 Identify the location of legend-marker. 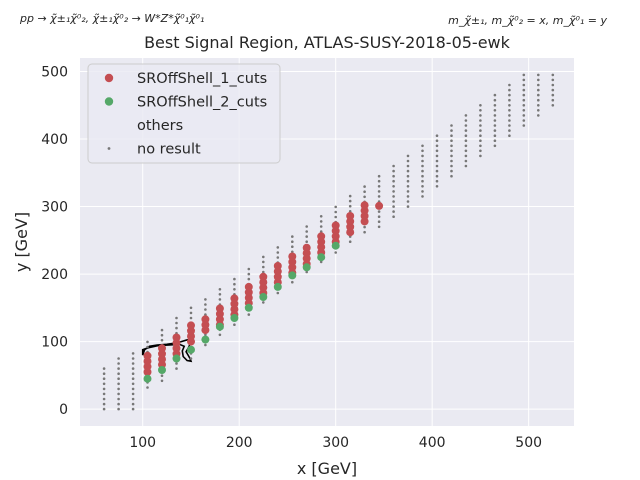
(109, 78).